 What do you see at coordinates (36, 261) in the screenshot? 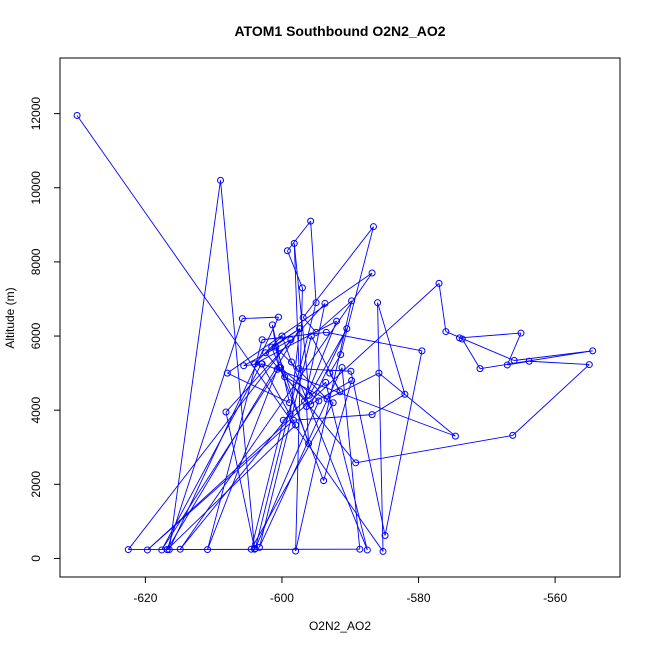
I see `y-tick-label: 8000` at bounding box center [36, 261].